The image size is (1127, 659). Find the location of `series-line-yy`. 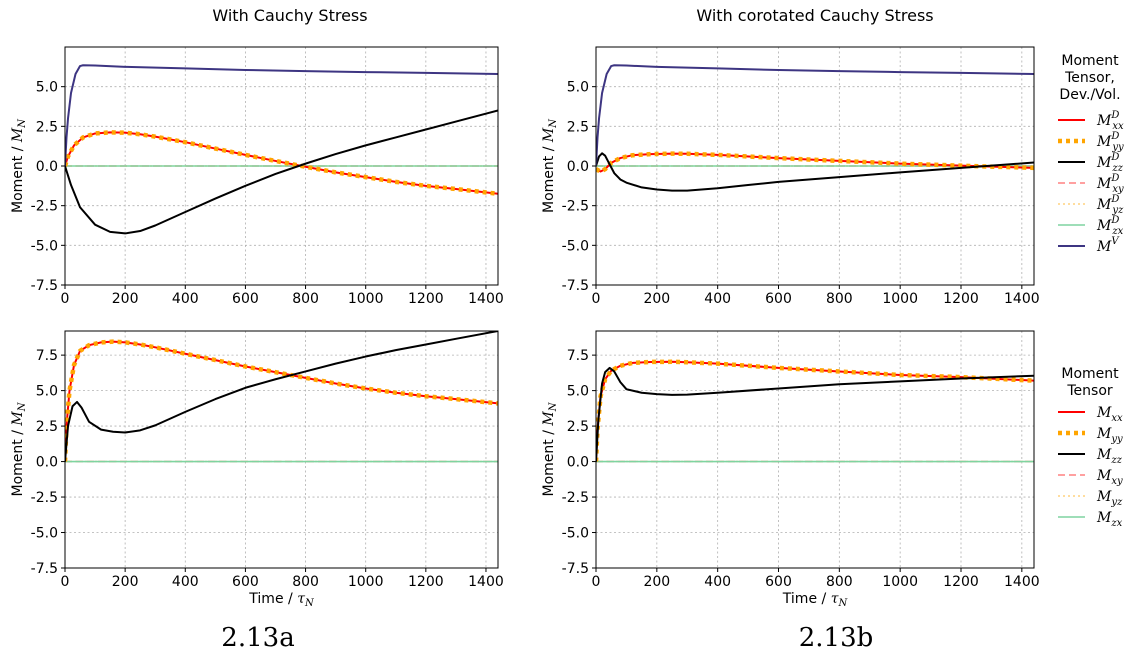

series-line-yy is located at coordinates (815, 410).